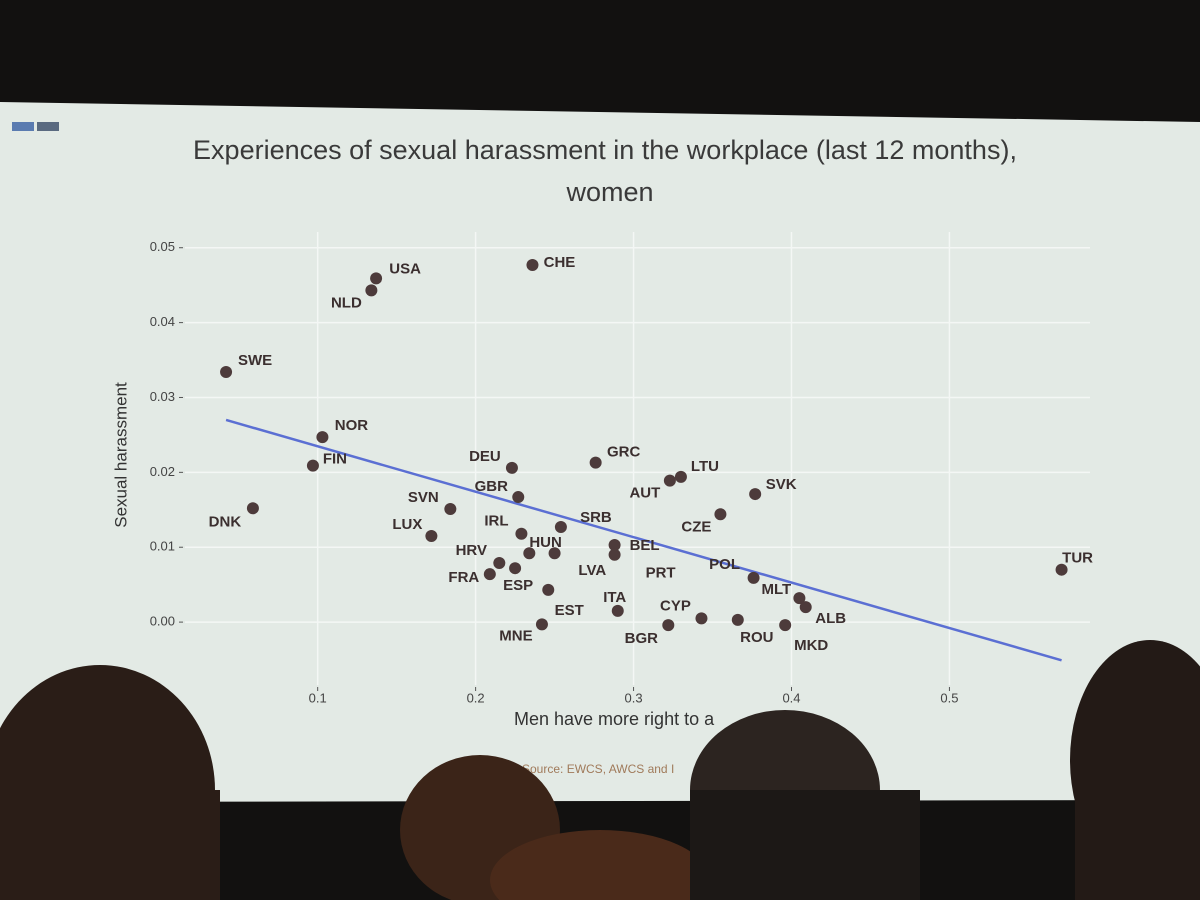 This screenshot has height=900, width=1200. I want to click on point-label: GBR, so click(492, 486).